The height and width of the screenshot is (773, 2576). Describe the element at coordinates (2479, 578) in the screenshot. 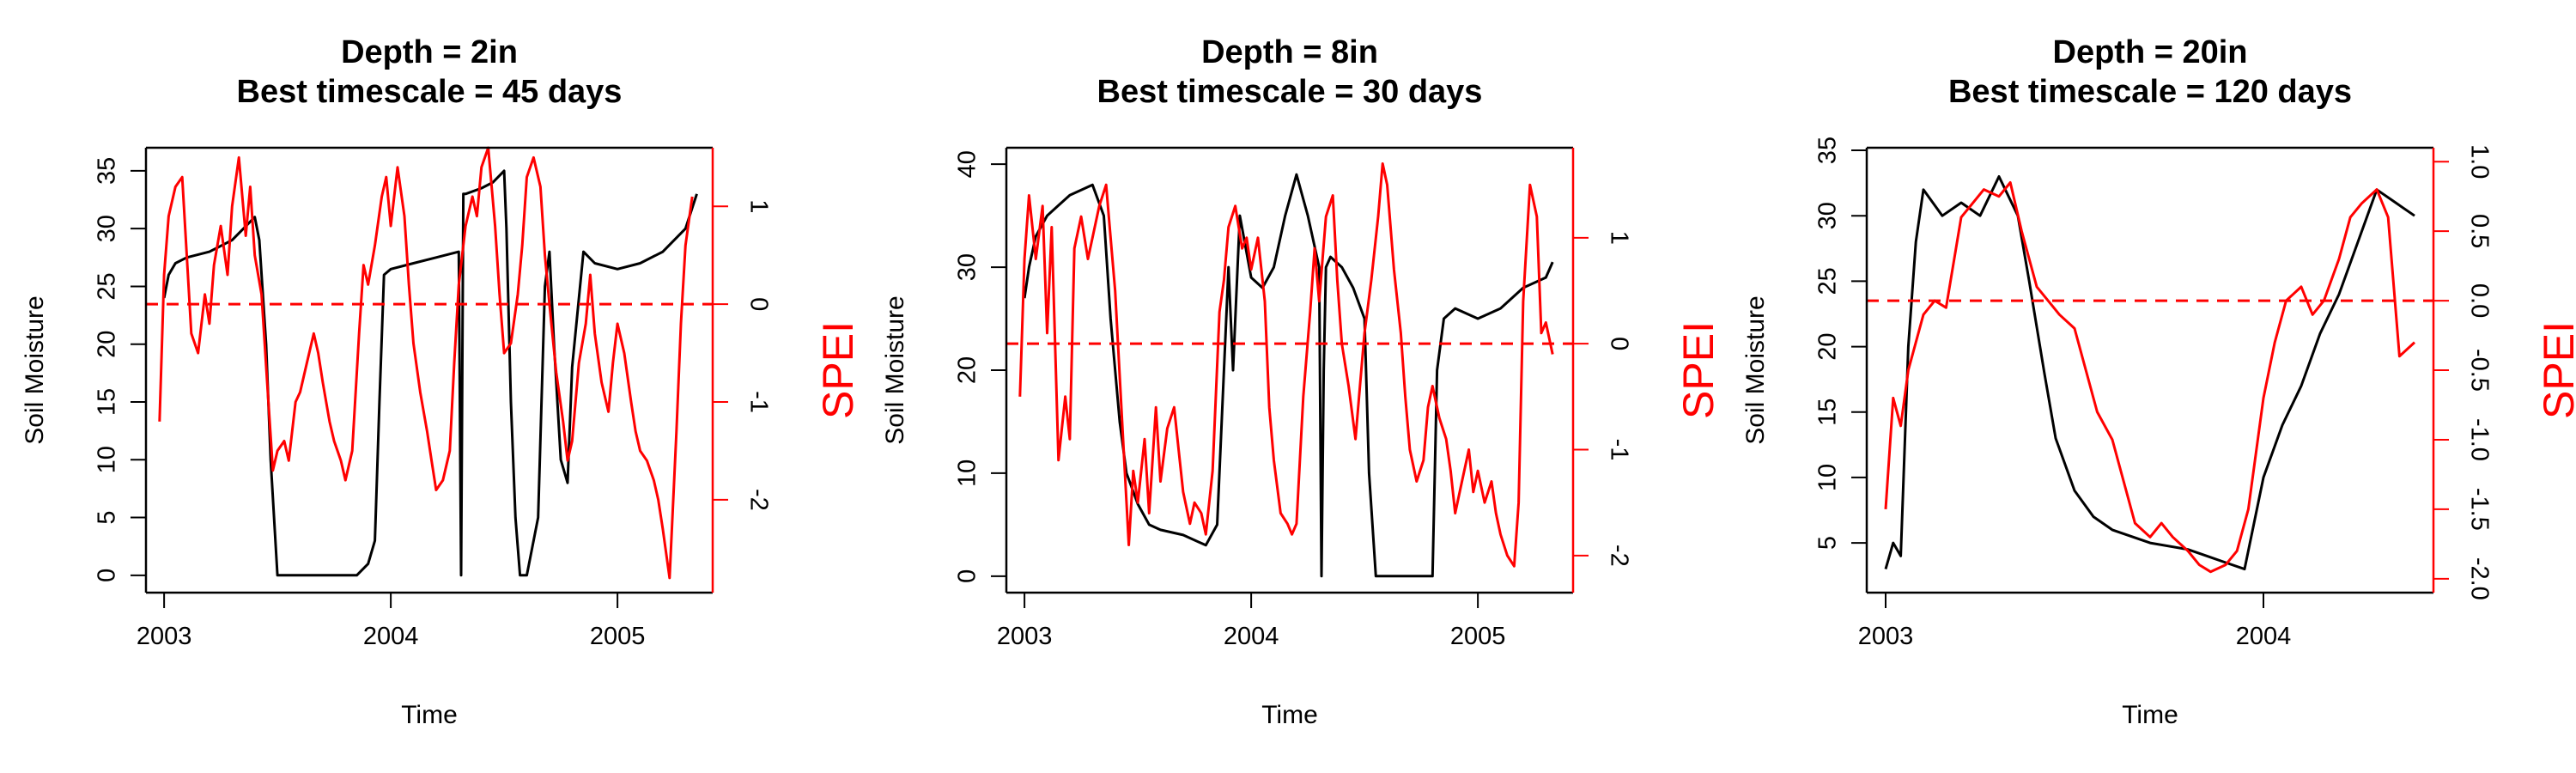

I see `spei-tick-label: -2.0` at that location.